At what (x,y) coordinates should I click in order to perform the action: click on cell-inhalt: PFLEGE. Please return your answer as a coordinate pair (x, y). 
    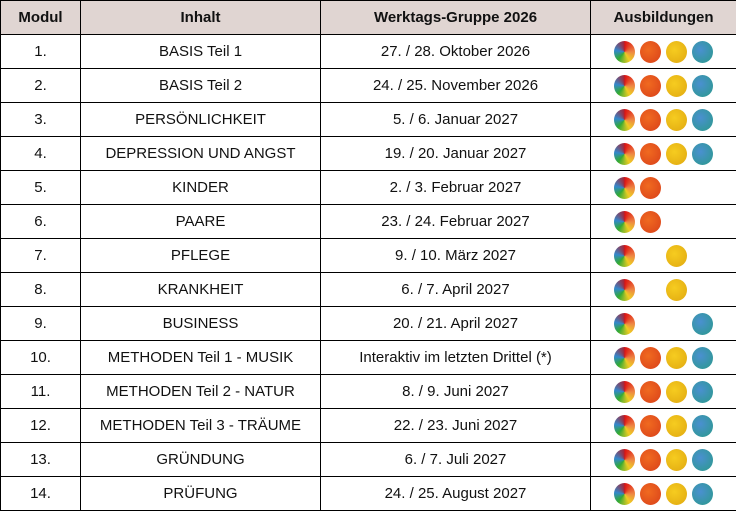
    Looking at the image, I should click on (201, 256).